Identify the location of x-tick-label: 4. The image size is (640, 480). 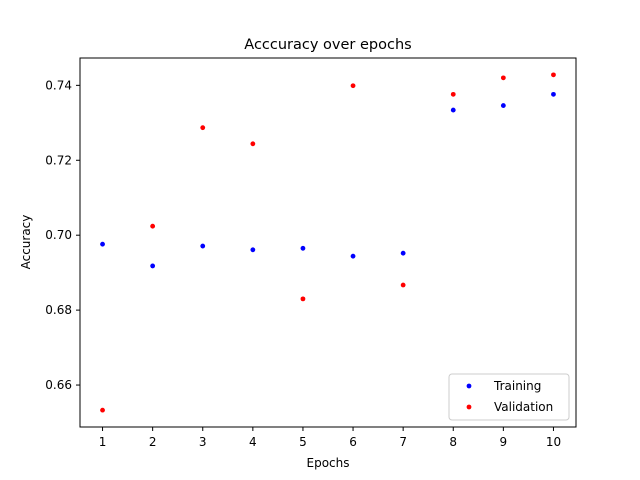
(253, 442).